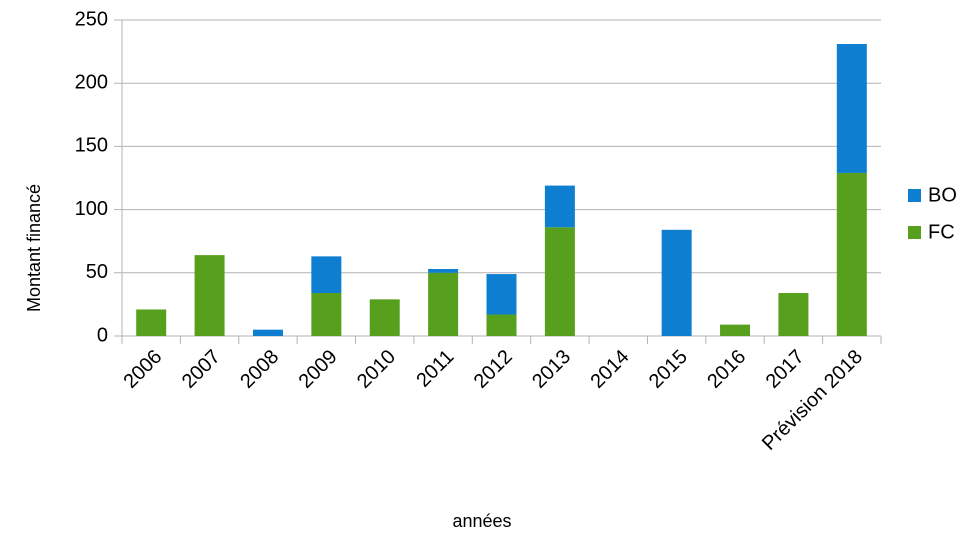  What do you see at coordinates (941, 232) in the screenshot?
I see `legend-label: FC` at bounding box center [941, 232].